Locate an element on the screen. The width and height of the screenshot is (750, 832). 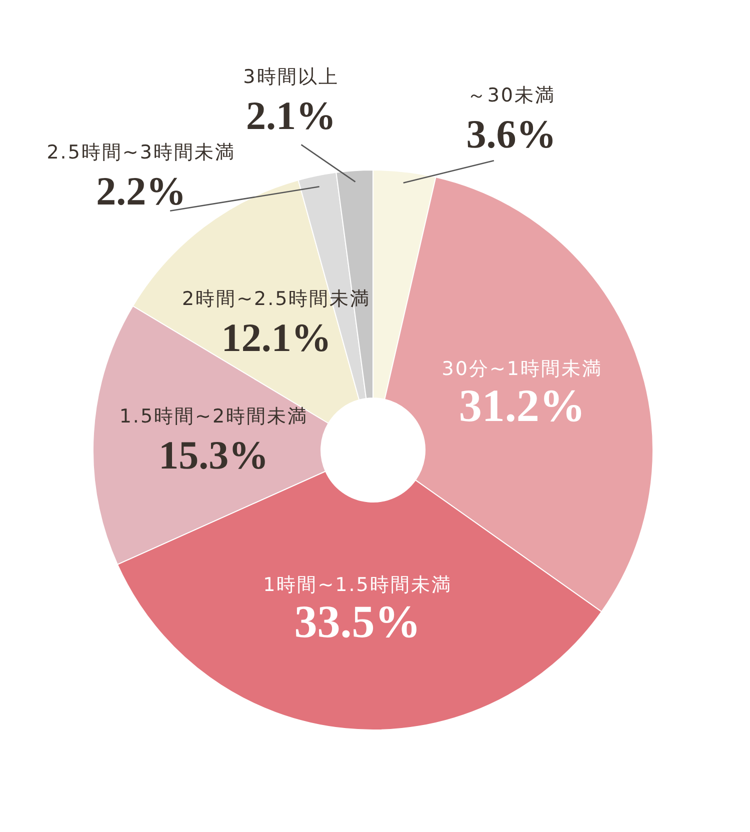
data-label: 12.1% is located at coordinates (276, 337).